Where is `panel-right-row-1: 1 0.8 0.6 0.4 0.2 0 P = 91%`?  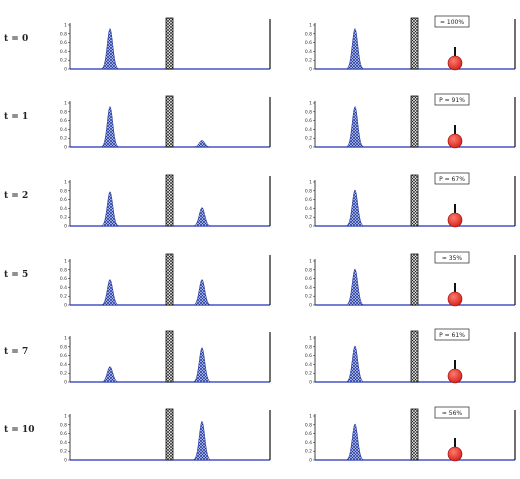
panel-right-row-1: 1 0.8 0.6 0.4 0.2 0 P = 91% is located at coordinates (410, 122).